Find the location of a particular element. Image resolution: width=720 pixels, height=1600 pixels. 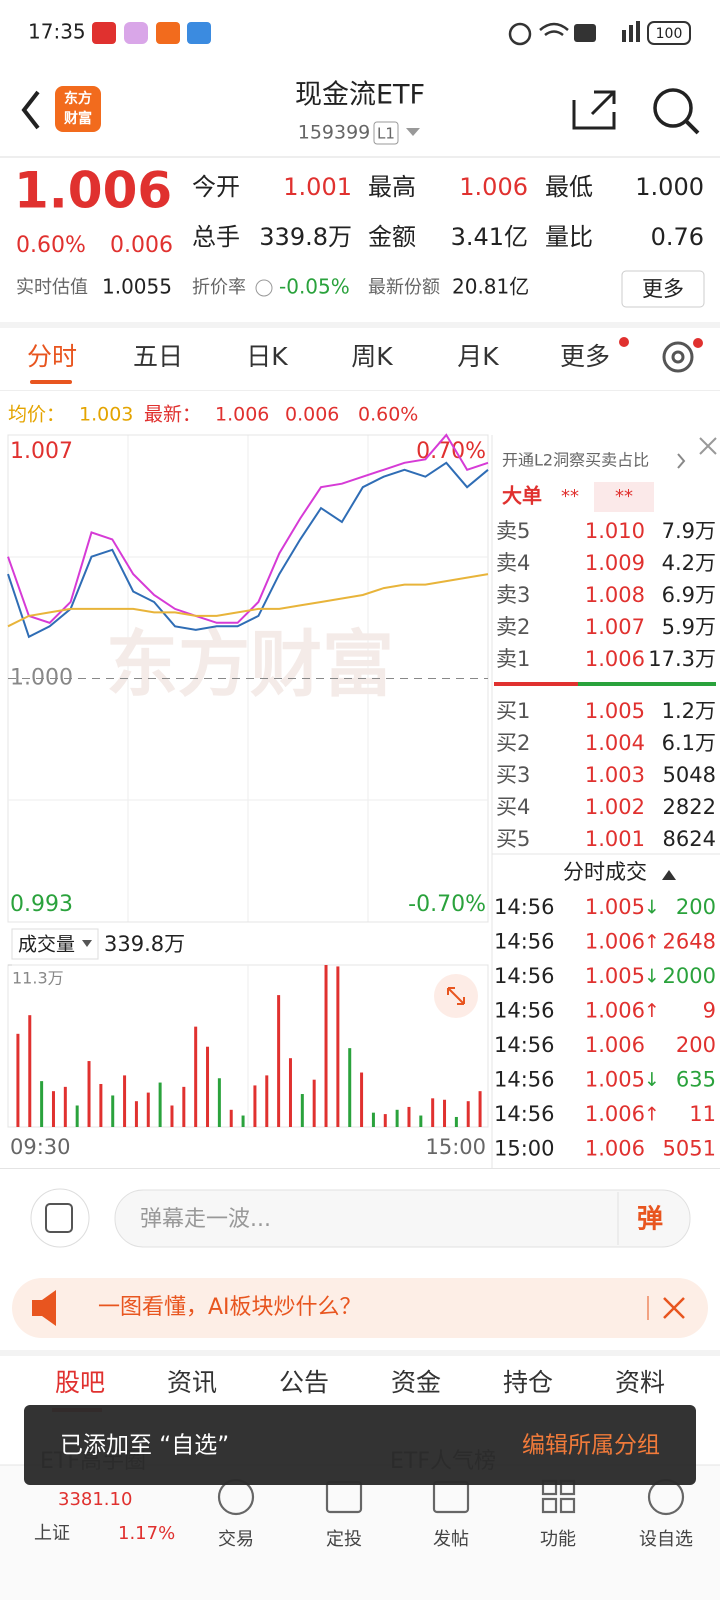

promo: 开通L2洞察买卖占比 is located at coordinates (575, 460).